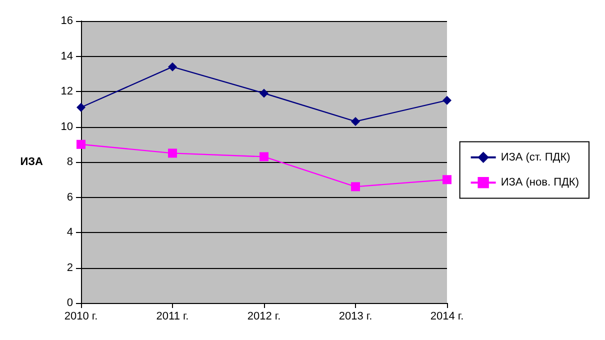 This screenshot has width=605, height=340. Describe the element at coordinates (66, 21) in the screenshot. I see `y-tick-label: 16` at that location.